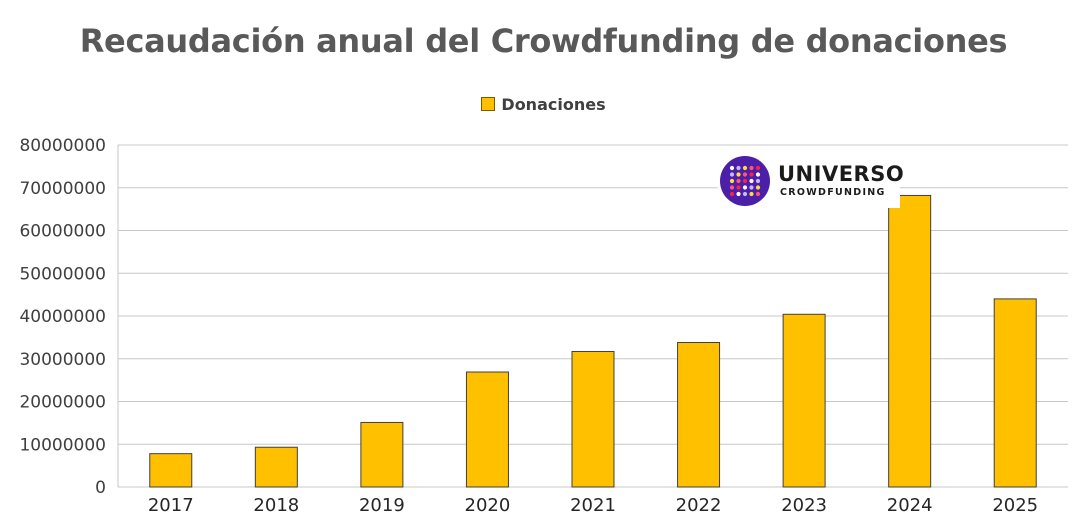 Image resolution: width=1087 pixels, height=523 pixels. I want to click on bar-2024, so click(910, 341).